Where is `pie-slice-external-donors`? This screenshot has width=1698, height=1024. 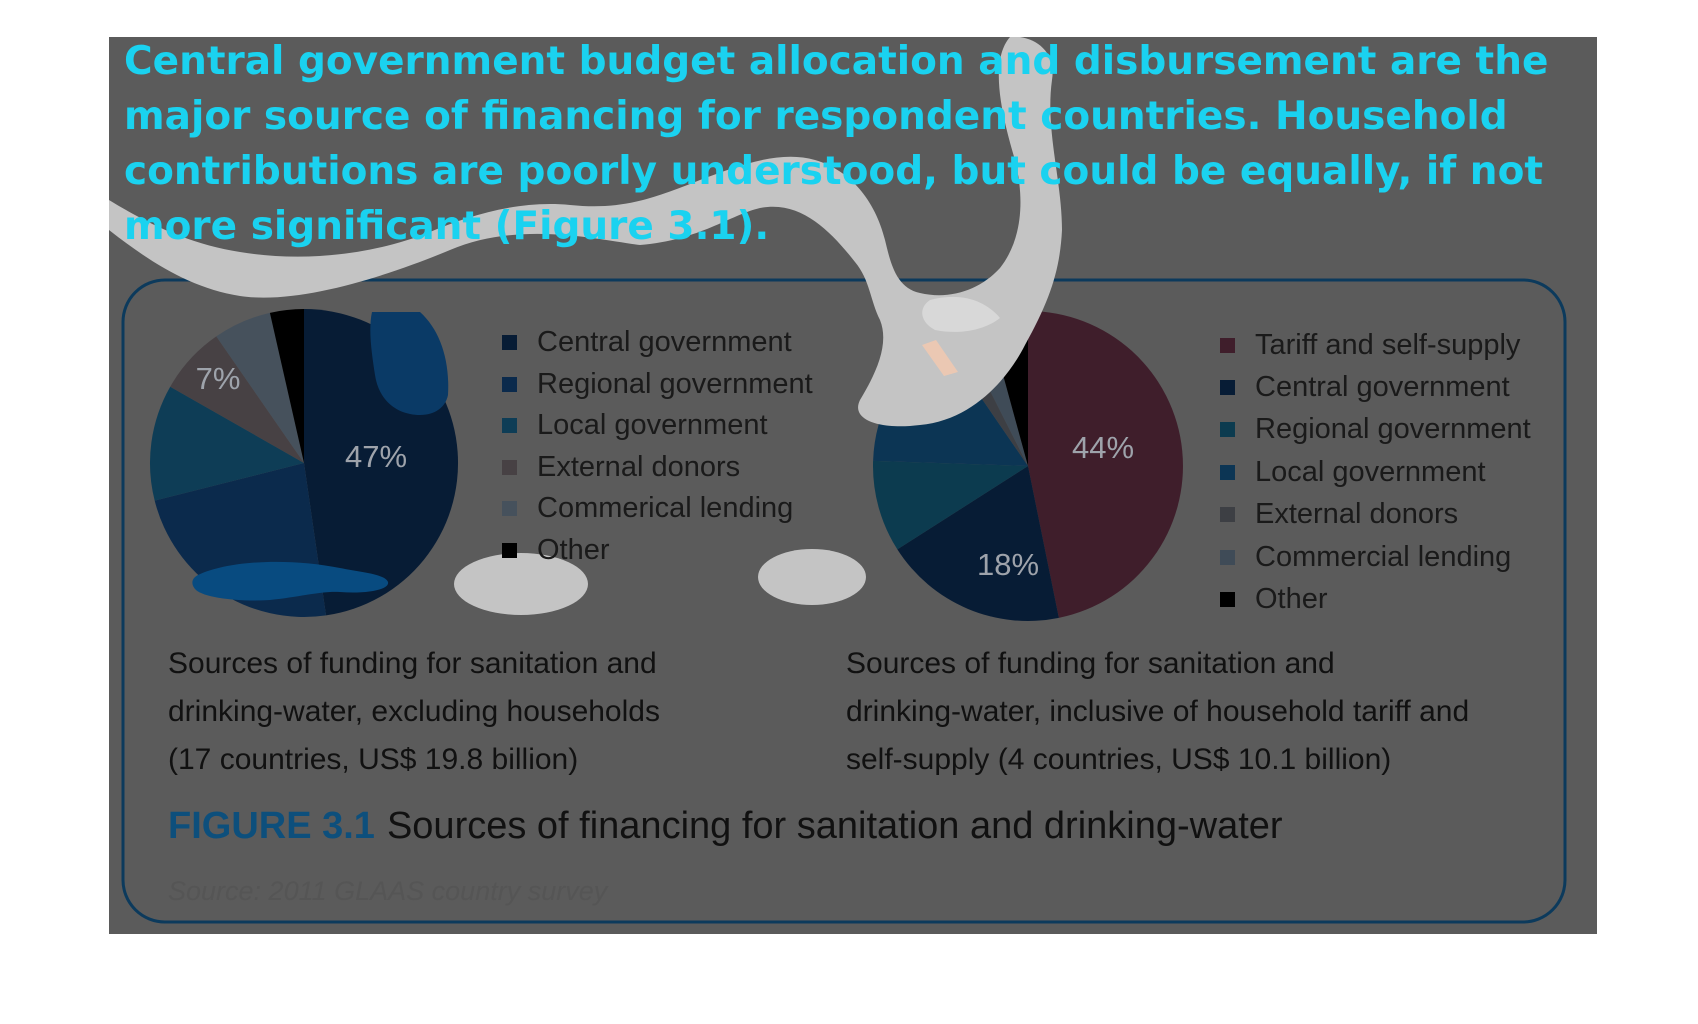
pie-slice-external-donors is located at coordinates (237, 399).